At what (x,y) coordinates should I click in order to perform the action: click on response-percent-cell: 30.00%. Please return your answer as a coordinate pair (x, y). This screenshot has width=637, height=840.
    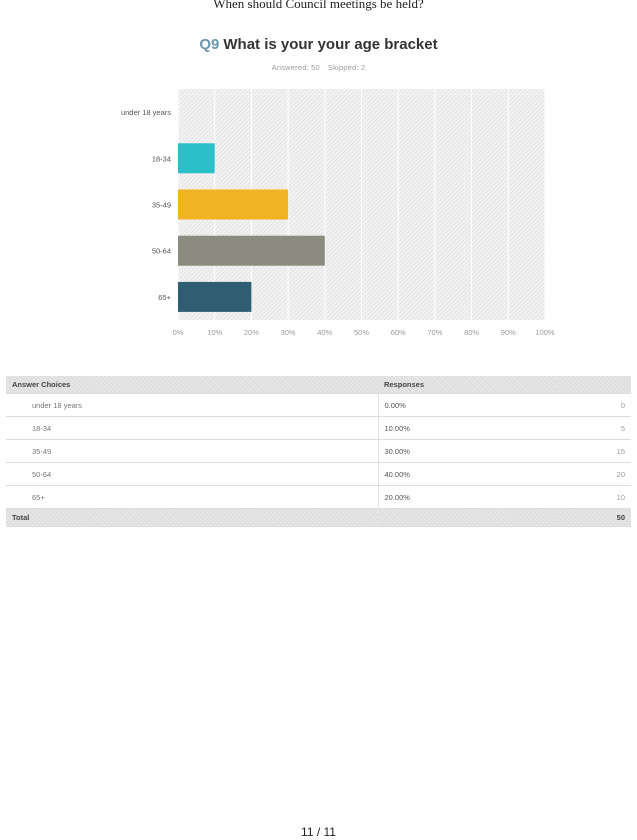
    Looking at the image, I should click on (468, 451).